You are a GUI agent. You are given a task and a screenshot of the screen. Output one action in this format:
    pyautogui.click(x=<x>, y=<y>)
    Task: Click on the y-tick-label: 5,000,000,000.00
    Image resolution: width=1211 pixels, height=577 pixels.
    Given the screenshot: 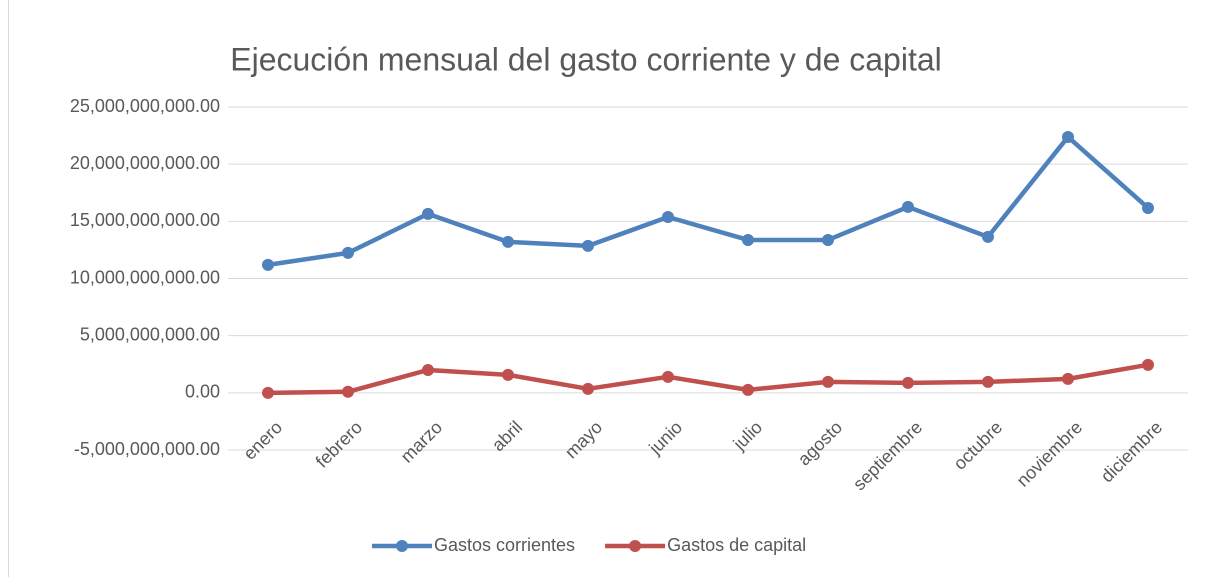 What is the action you would take?
    pyautogui.click(x=150, y=334)
    